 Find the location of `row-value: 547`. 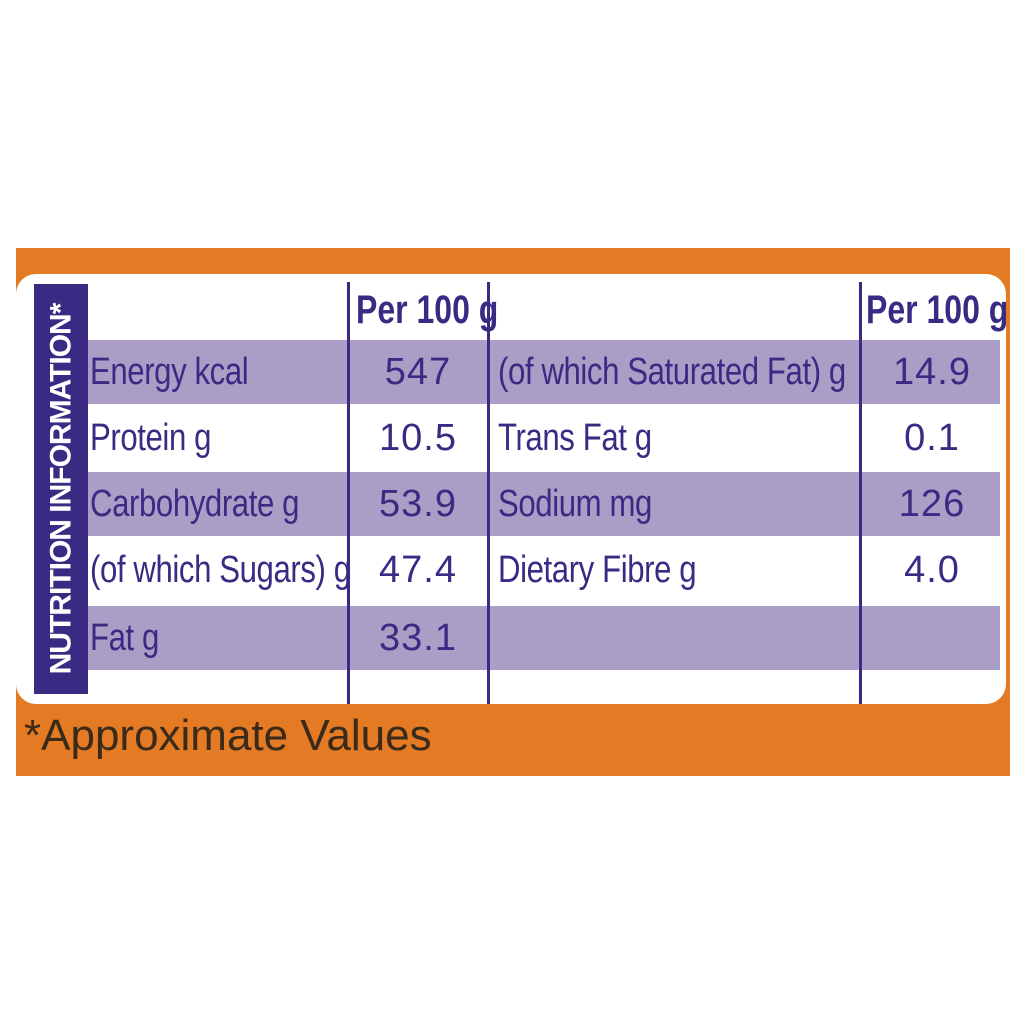

row-value: 547 is located at coordinates (418, 372).